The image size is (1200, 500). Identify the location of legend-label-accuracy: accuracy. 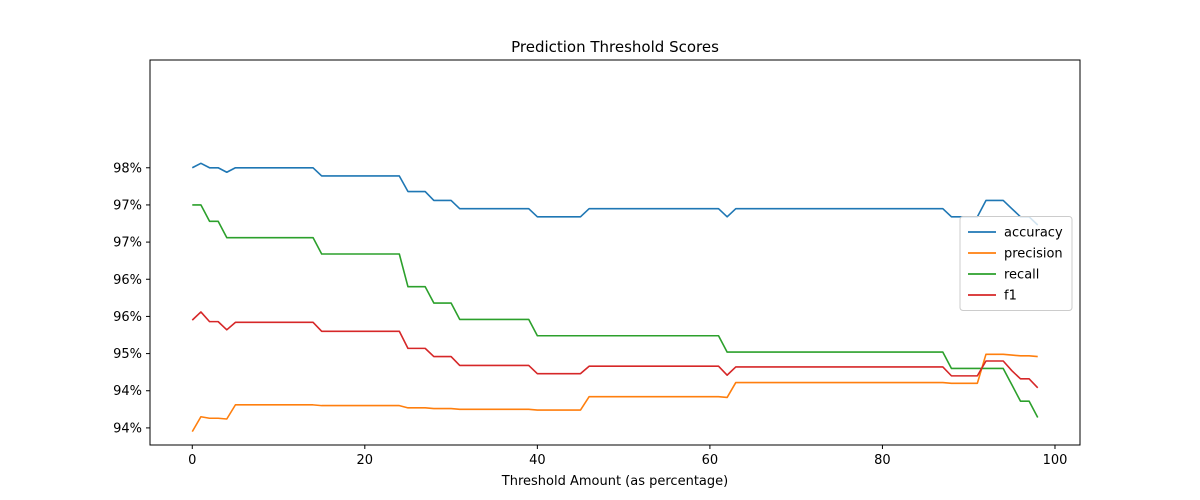
(1033, 233).